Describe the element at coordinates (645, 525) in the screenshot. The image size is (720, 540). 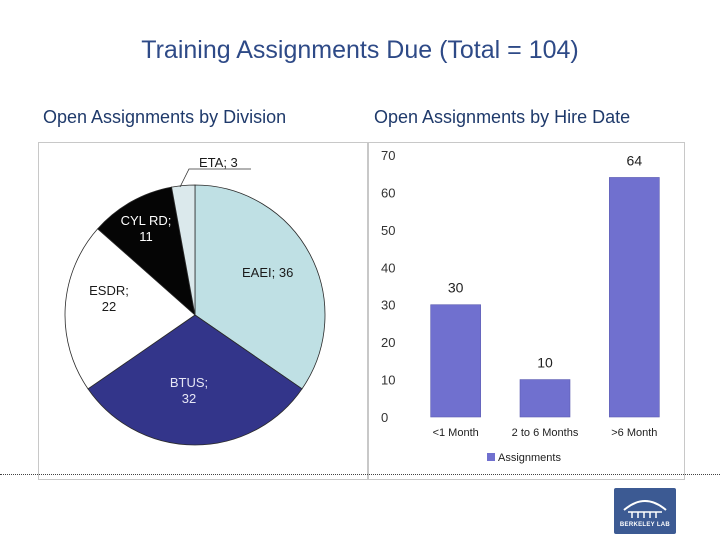
I see `logo-text: BERKELEY LAB` at that location.